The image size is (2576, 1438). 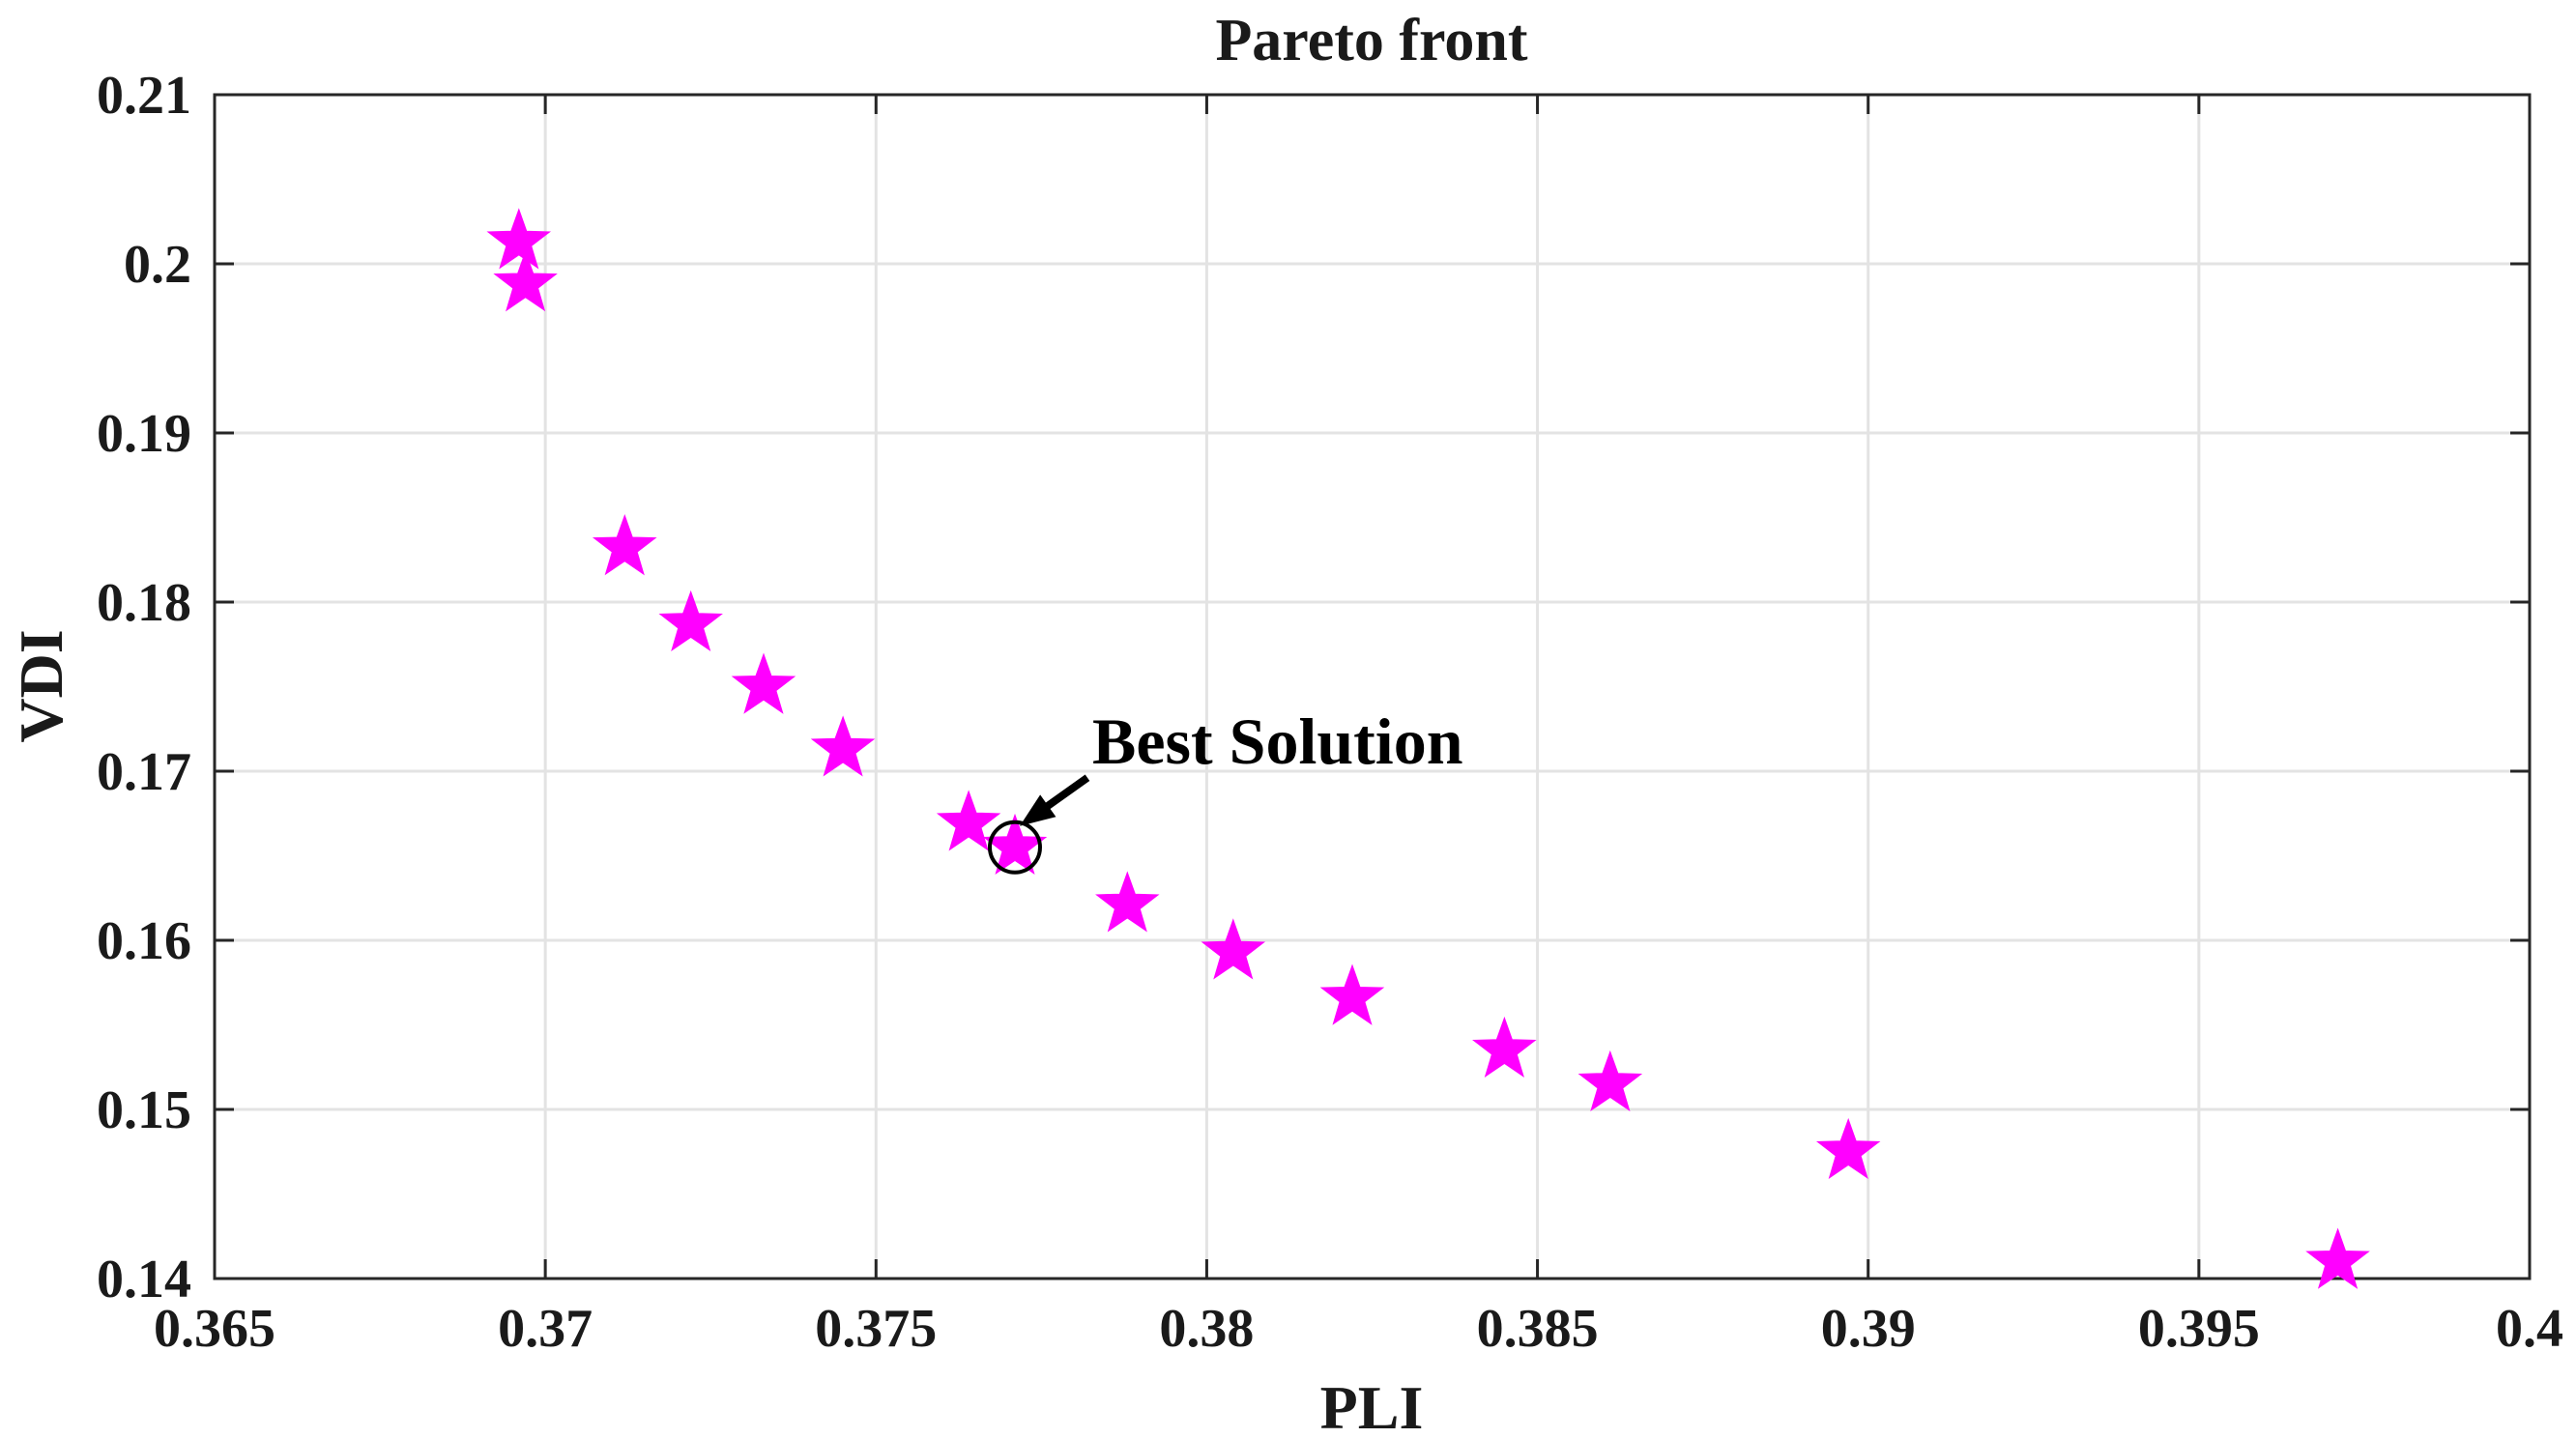 What do you see at coordinates (1277, 742) in the screenshot?
I see `annotation-label: Best Solution` at bounding box center [1277, 742].